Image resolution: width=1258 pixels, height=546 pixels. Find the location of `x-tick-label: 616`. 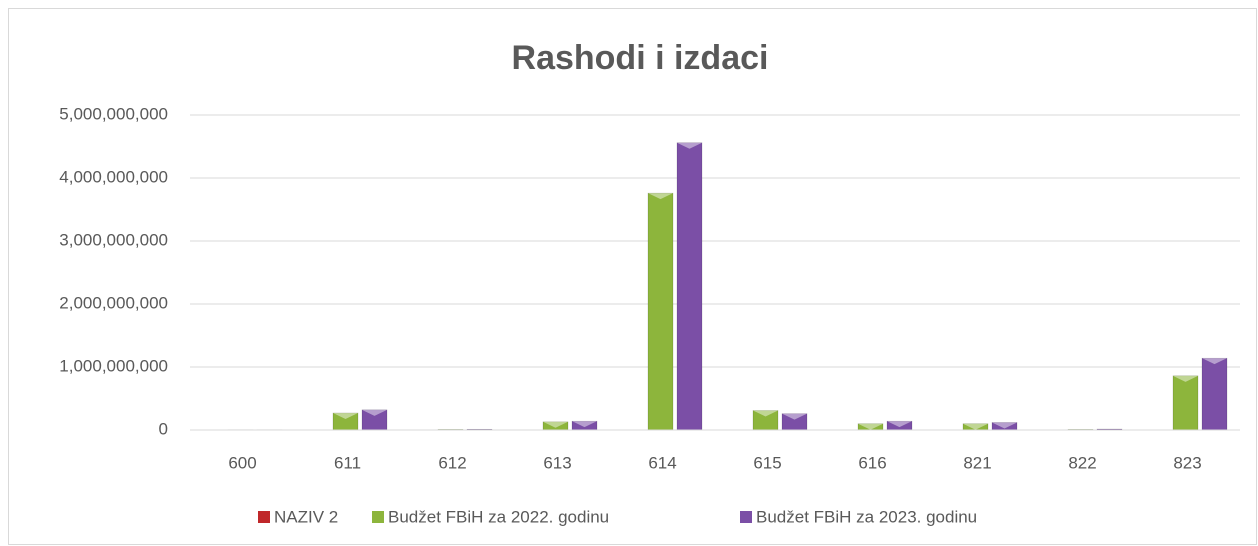

x-tick-label: 616 is located at coordinates (872, 462).